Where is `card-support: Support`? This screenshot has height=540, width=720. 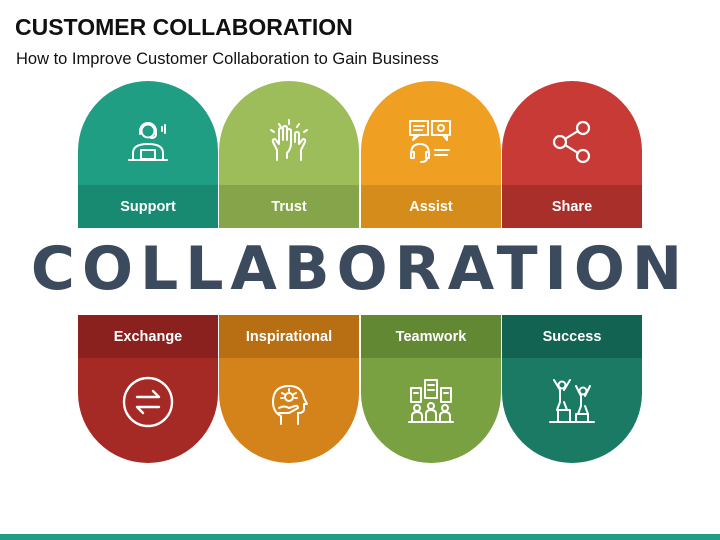 card-support: Support is located at coordinates (148, 154).